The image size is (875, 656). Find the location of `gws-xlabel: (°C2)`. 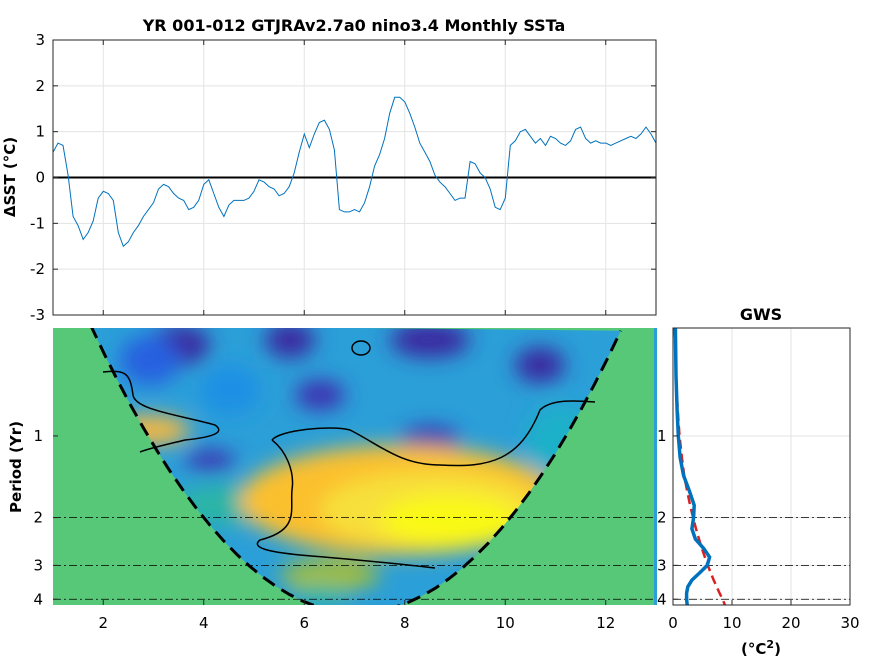

gws-xlabel: (°C2) is located at coordinates (761, 647).